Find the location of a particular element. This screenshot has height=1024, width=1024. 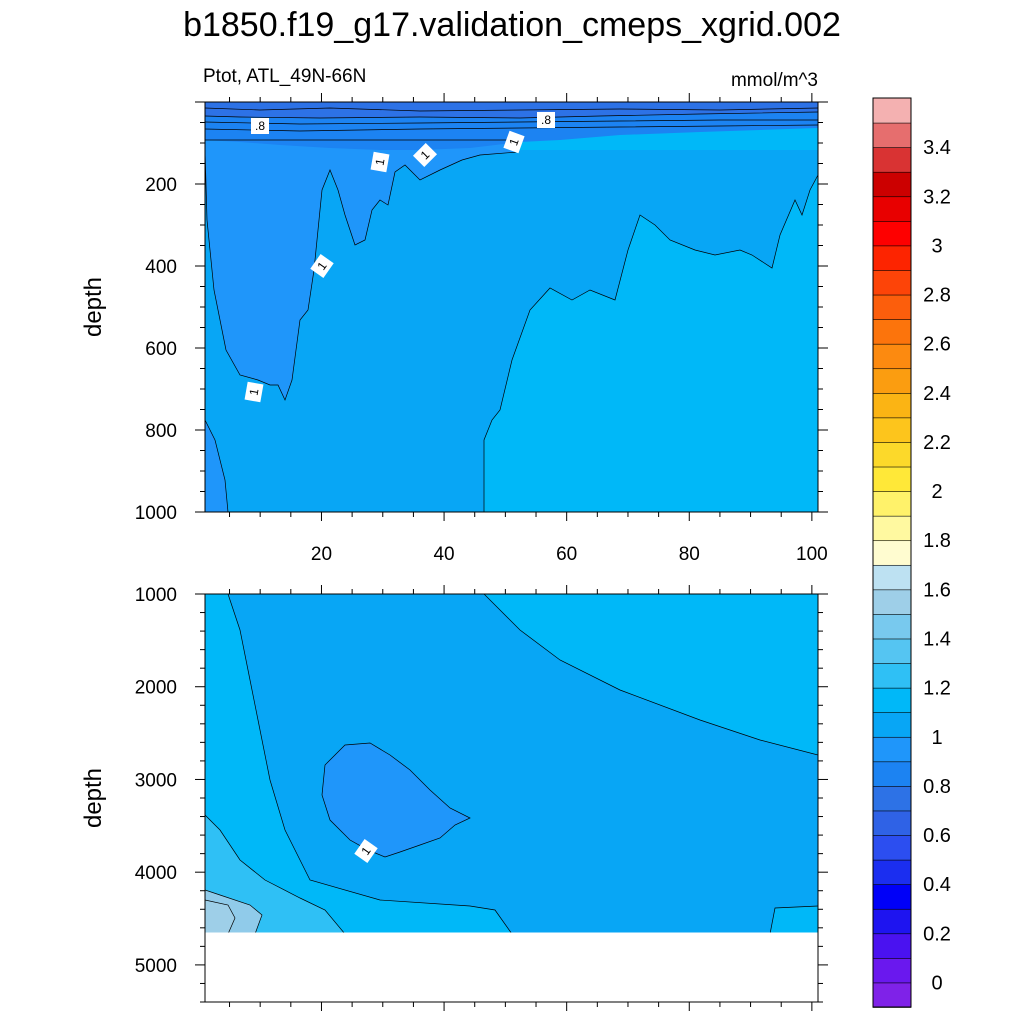

y-tick-label: 3000 is located at coordinates (156, 780).